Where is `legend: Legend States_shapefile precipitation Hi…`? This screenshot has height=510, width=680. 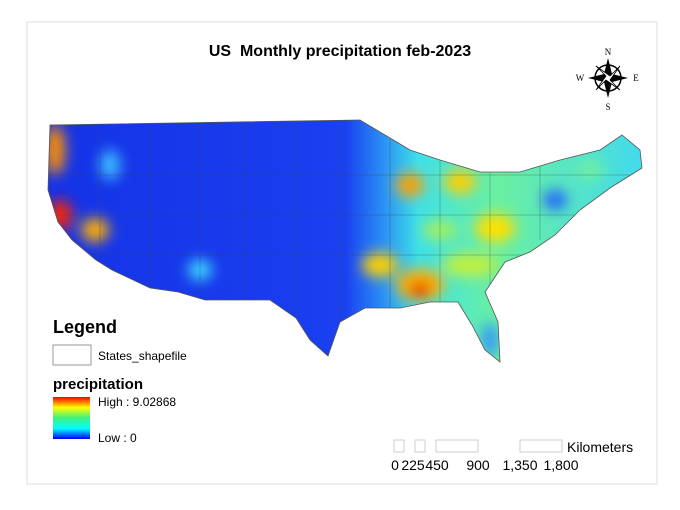
legend: Legend States_shapefile precipitation Hi… is located at coordinates (119, 381).